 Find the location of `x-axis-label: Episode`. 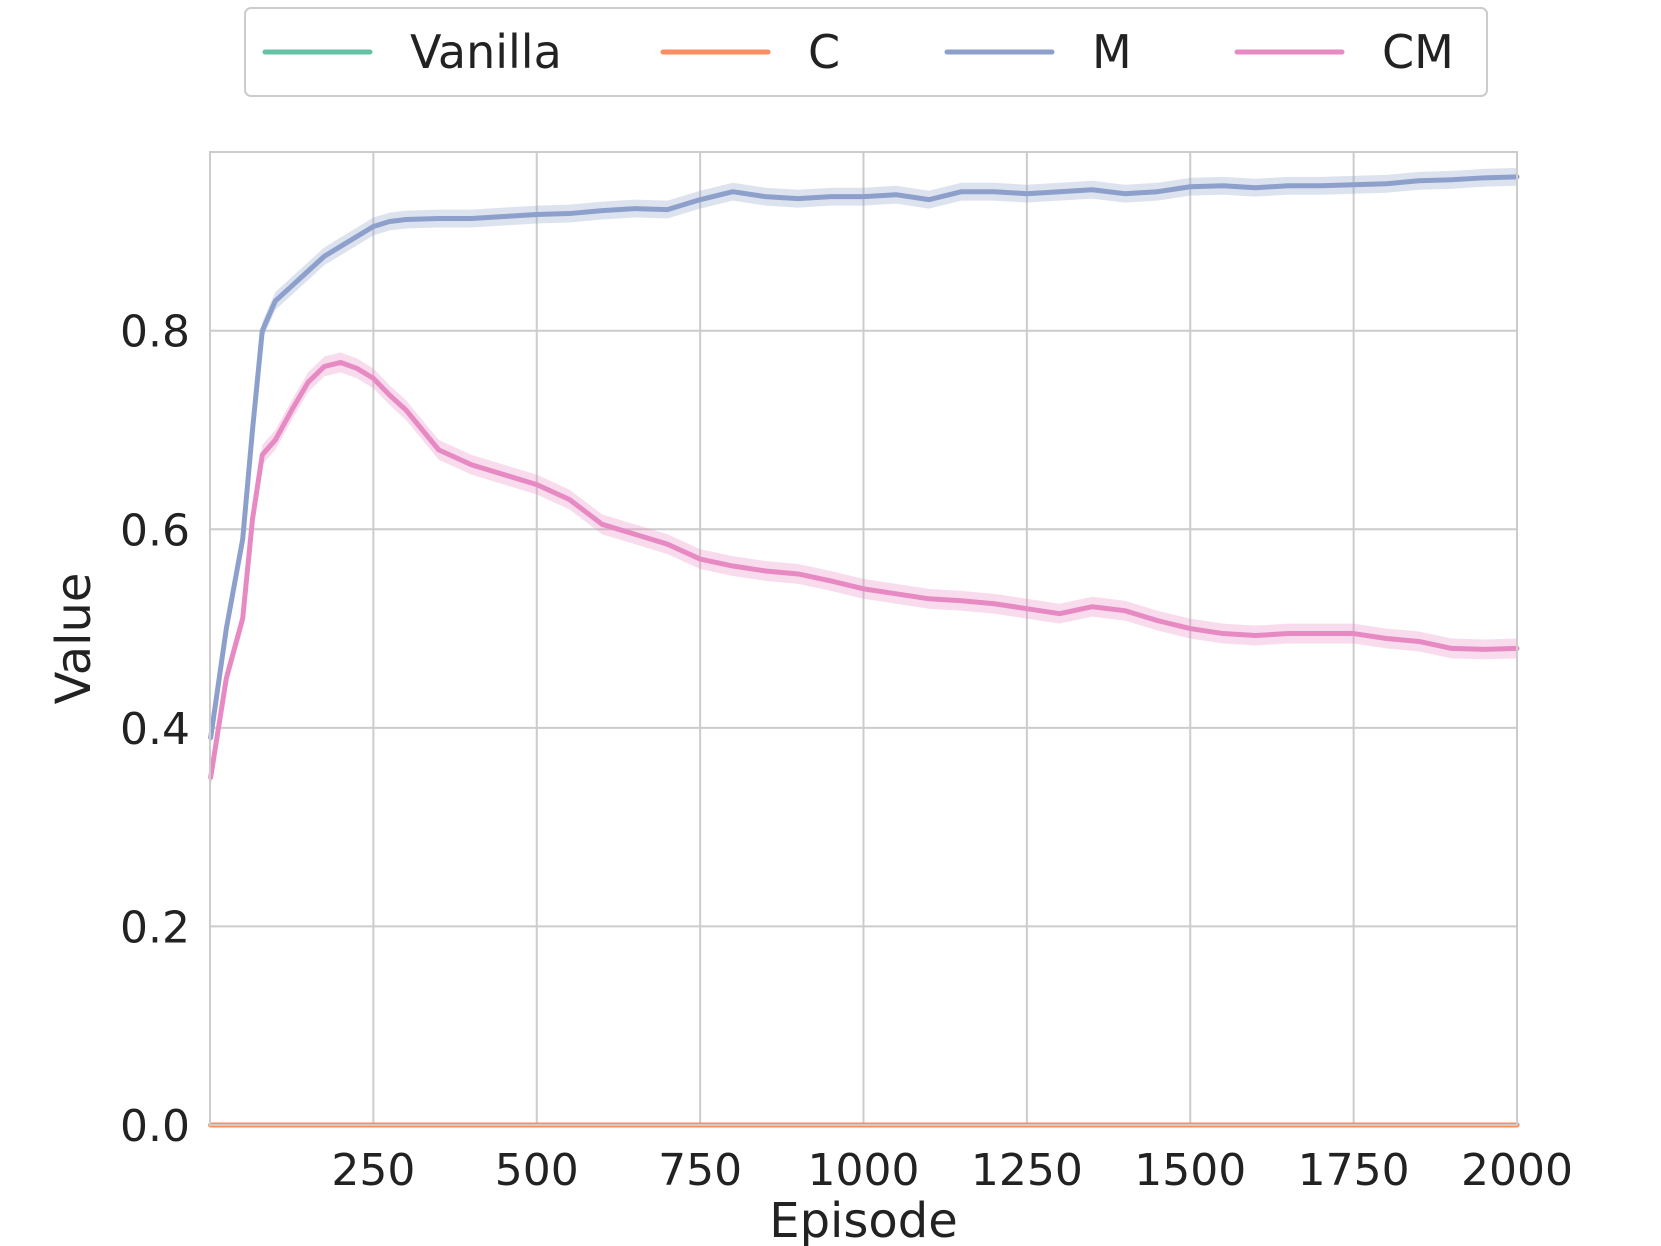

x-axis-label: Episode is located at coordinates (863, 1219).